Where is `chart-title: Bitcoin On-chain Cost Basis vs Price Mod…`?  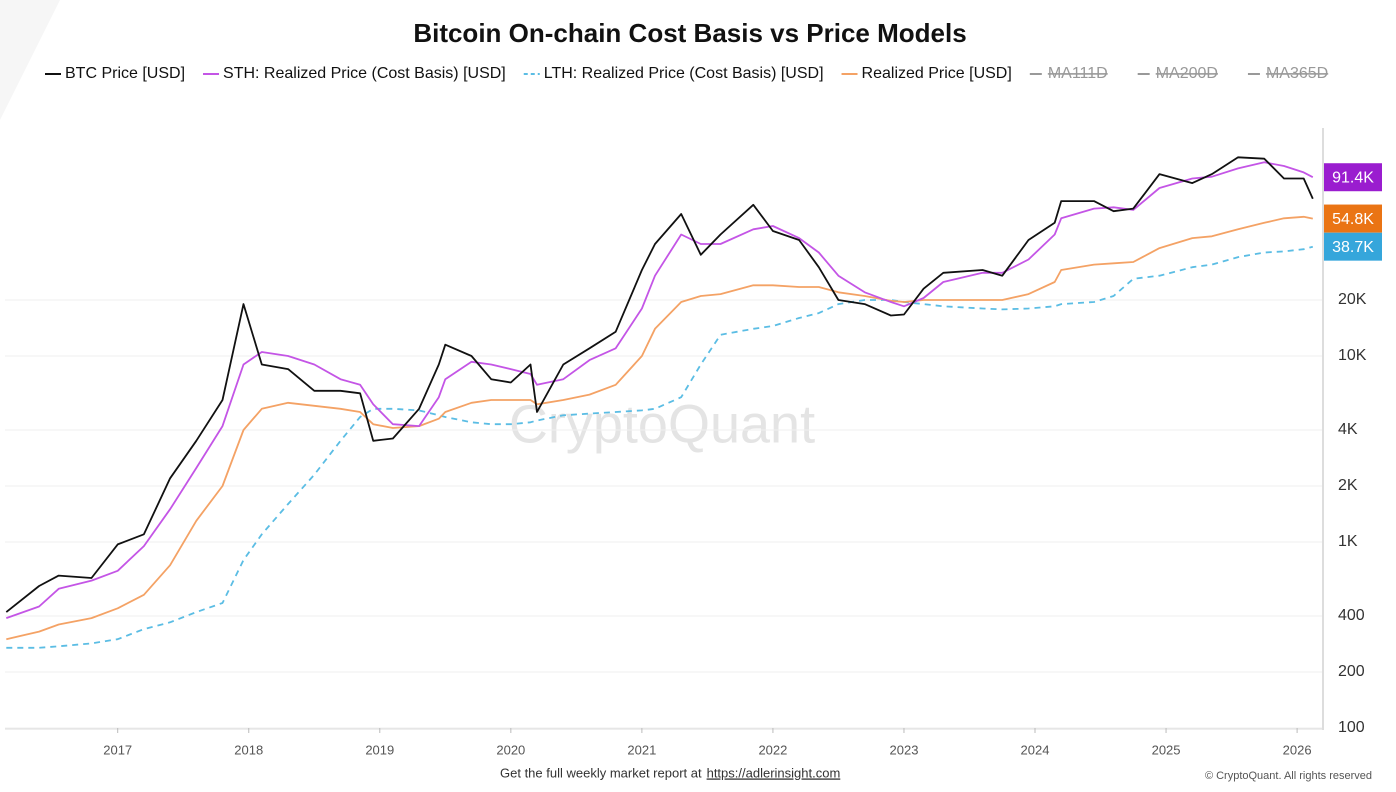
chart-title: Bitcoin On-chain Cost Basis vs Price Mod… is located at coordinates (689, 33).